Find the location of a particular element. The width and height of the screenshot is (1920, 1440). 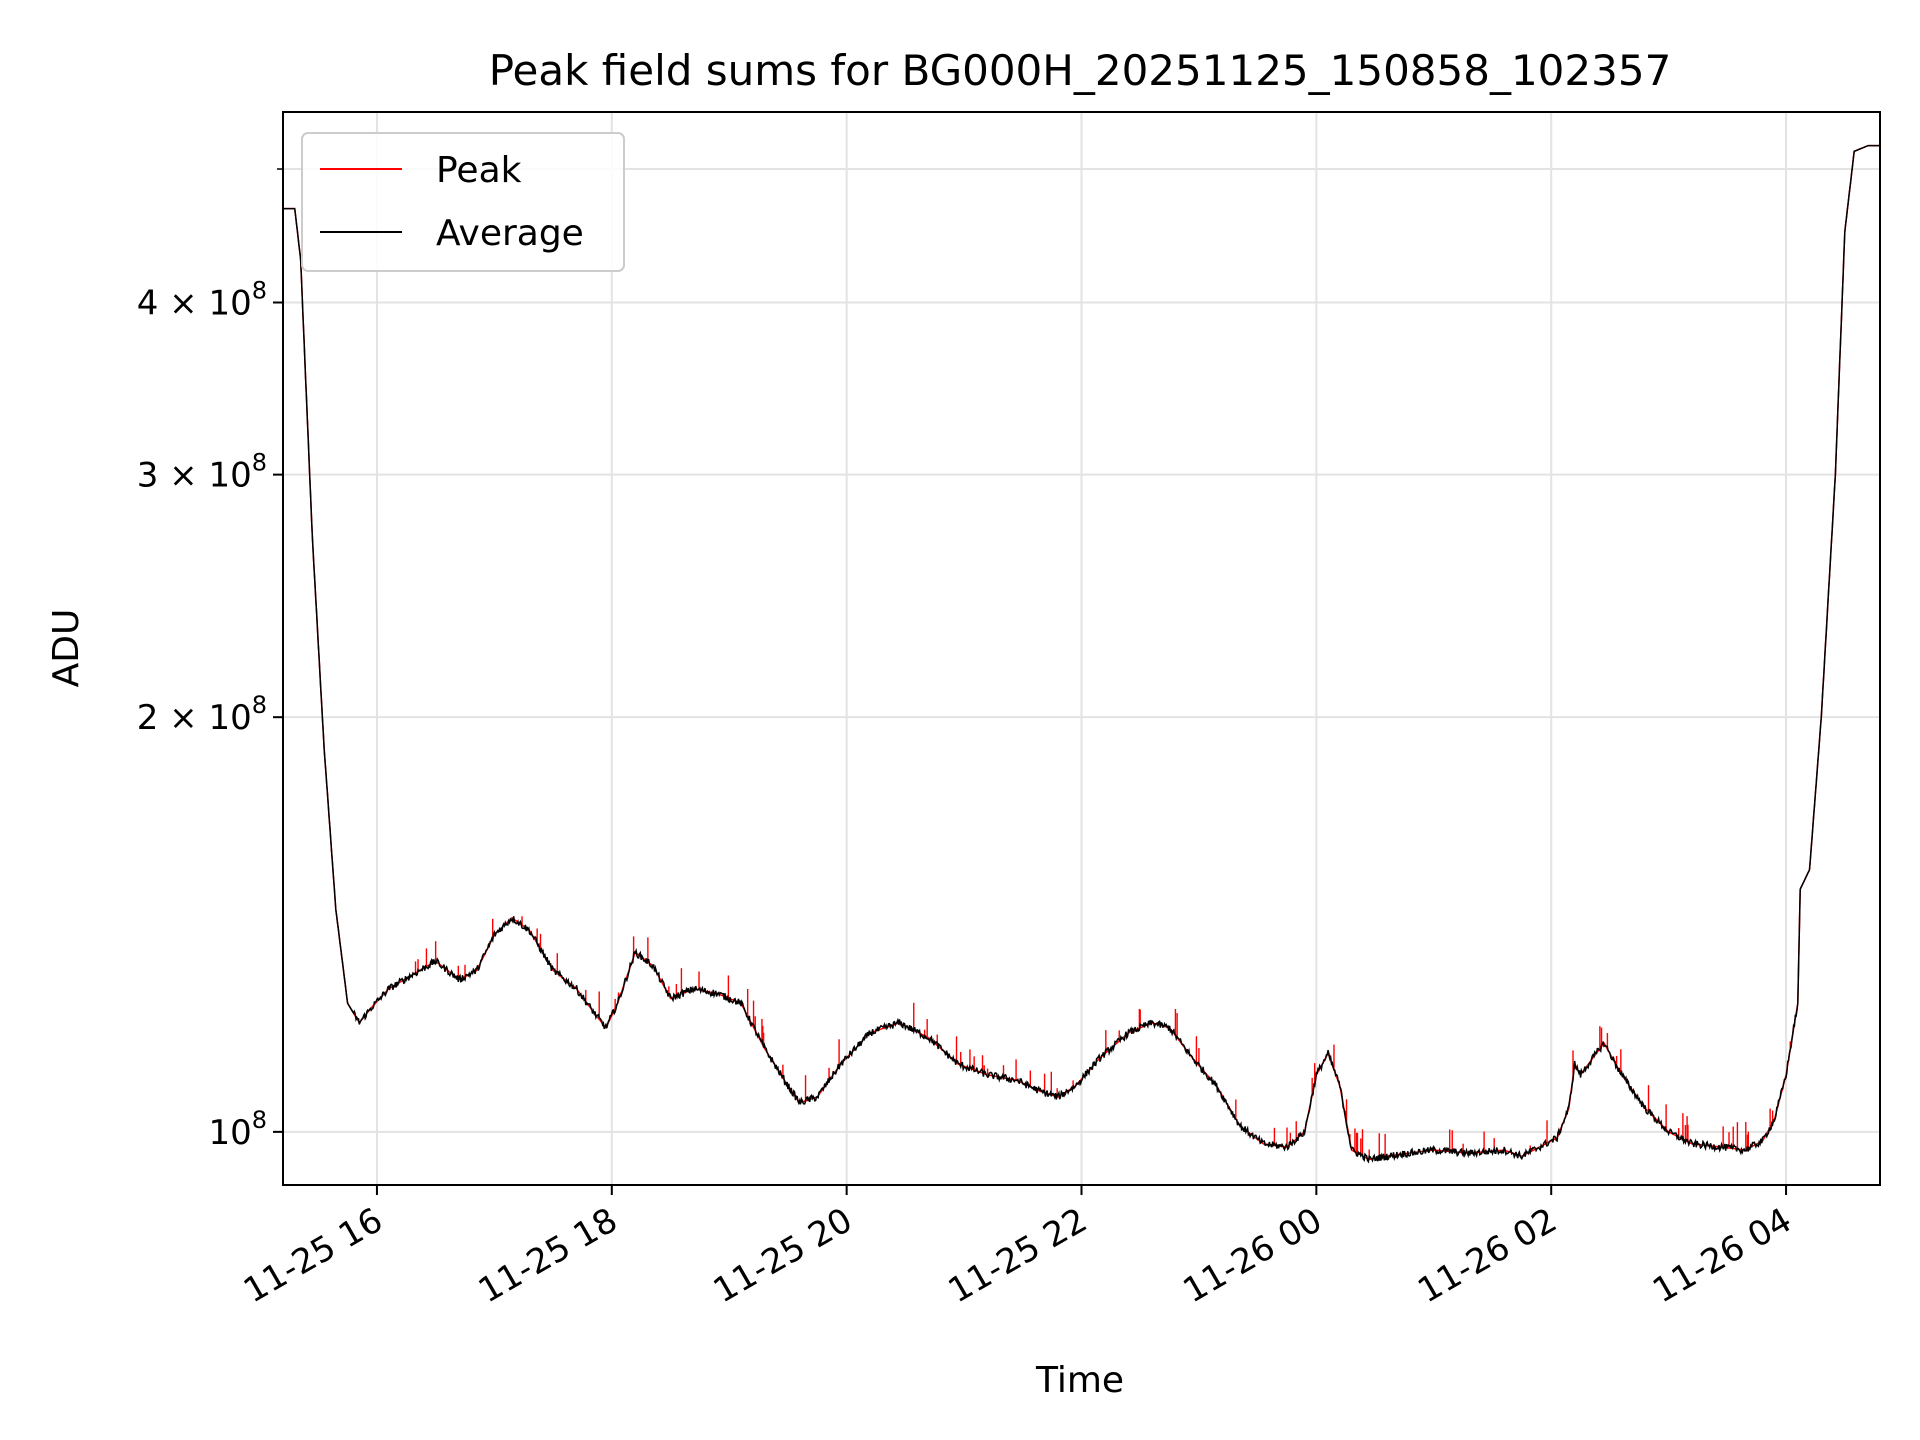

legend: Peak Average is located at coordinates (463, 202).